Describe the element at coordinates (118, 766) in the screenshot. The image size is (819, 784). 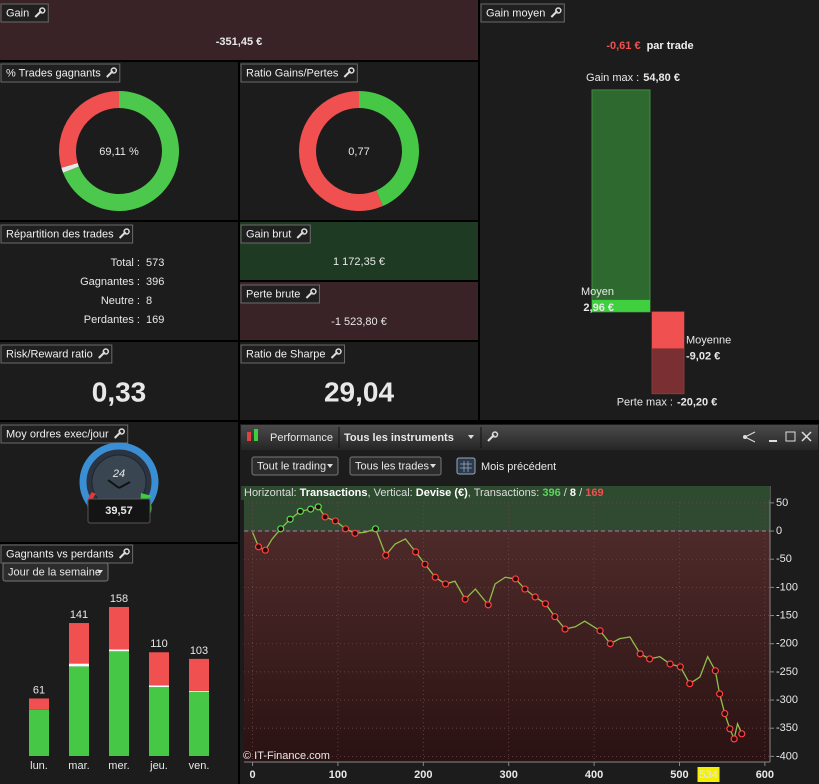
I see `x-tick-label: mer.` at that location.